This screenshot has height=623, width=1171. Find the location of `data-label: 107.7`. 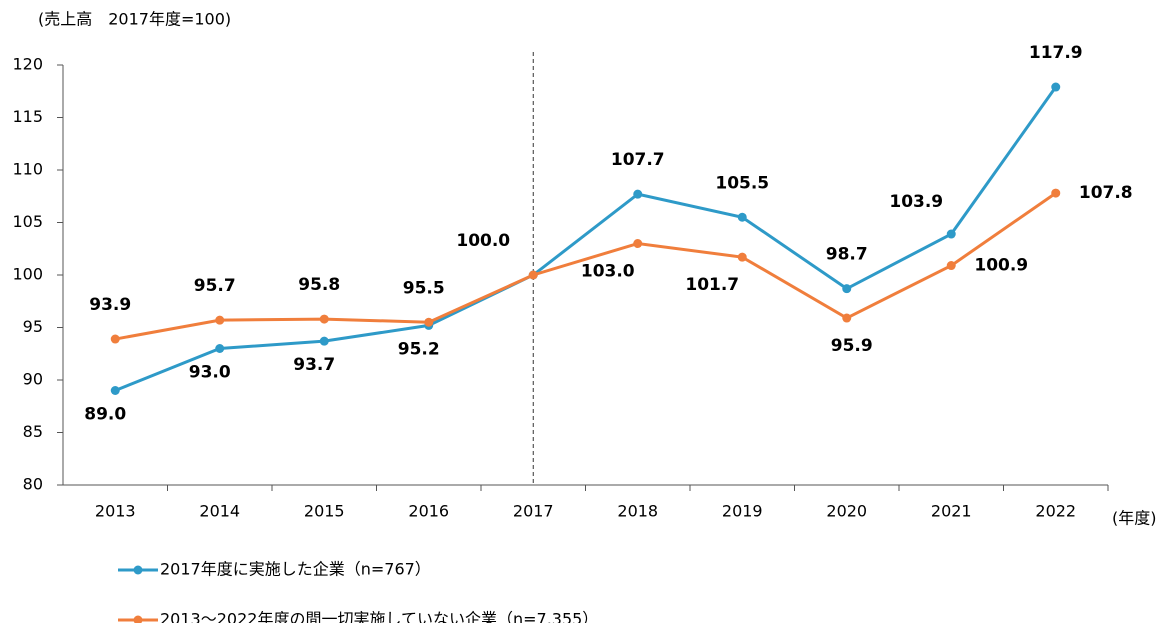

data-label: 107.7 is located at coordinates (638, 160).